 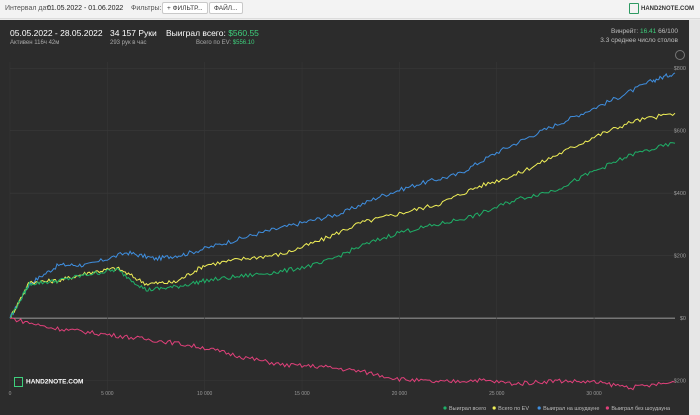 What do you see at coordinates (128, 43) in the screenshot?
I see `hands-rate: 293 рук в час` at bounding box center [128, 43].